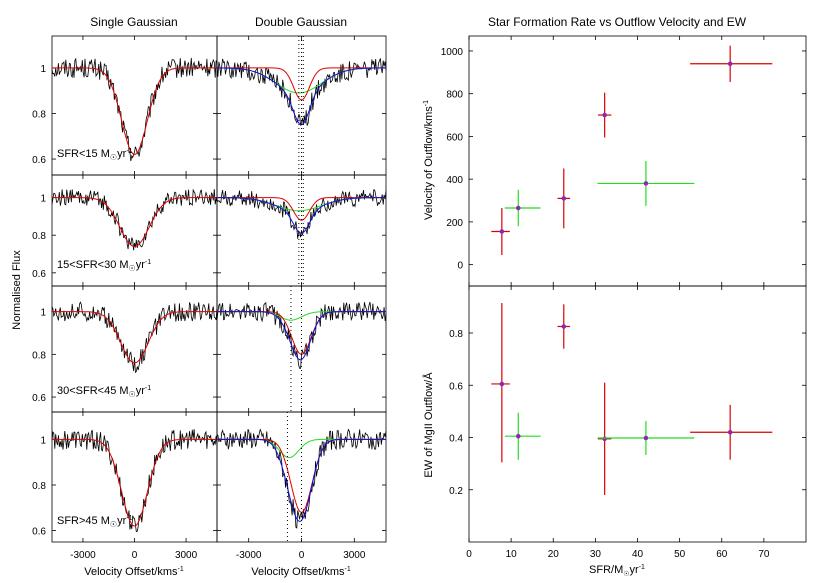 This screenshot has width=817, height=583. What do you see at coordinates (301, 572) in the screenshot?
I see `double-xlabel: Velocity Offset/kms-1` at bounding box center [301, 572].